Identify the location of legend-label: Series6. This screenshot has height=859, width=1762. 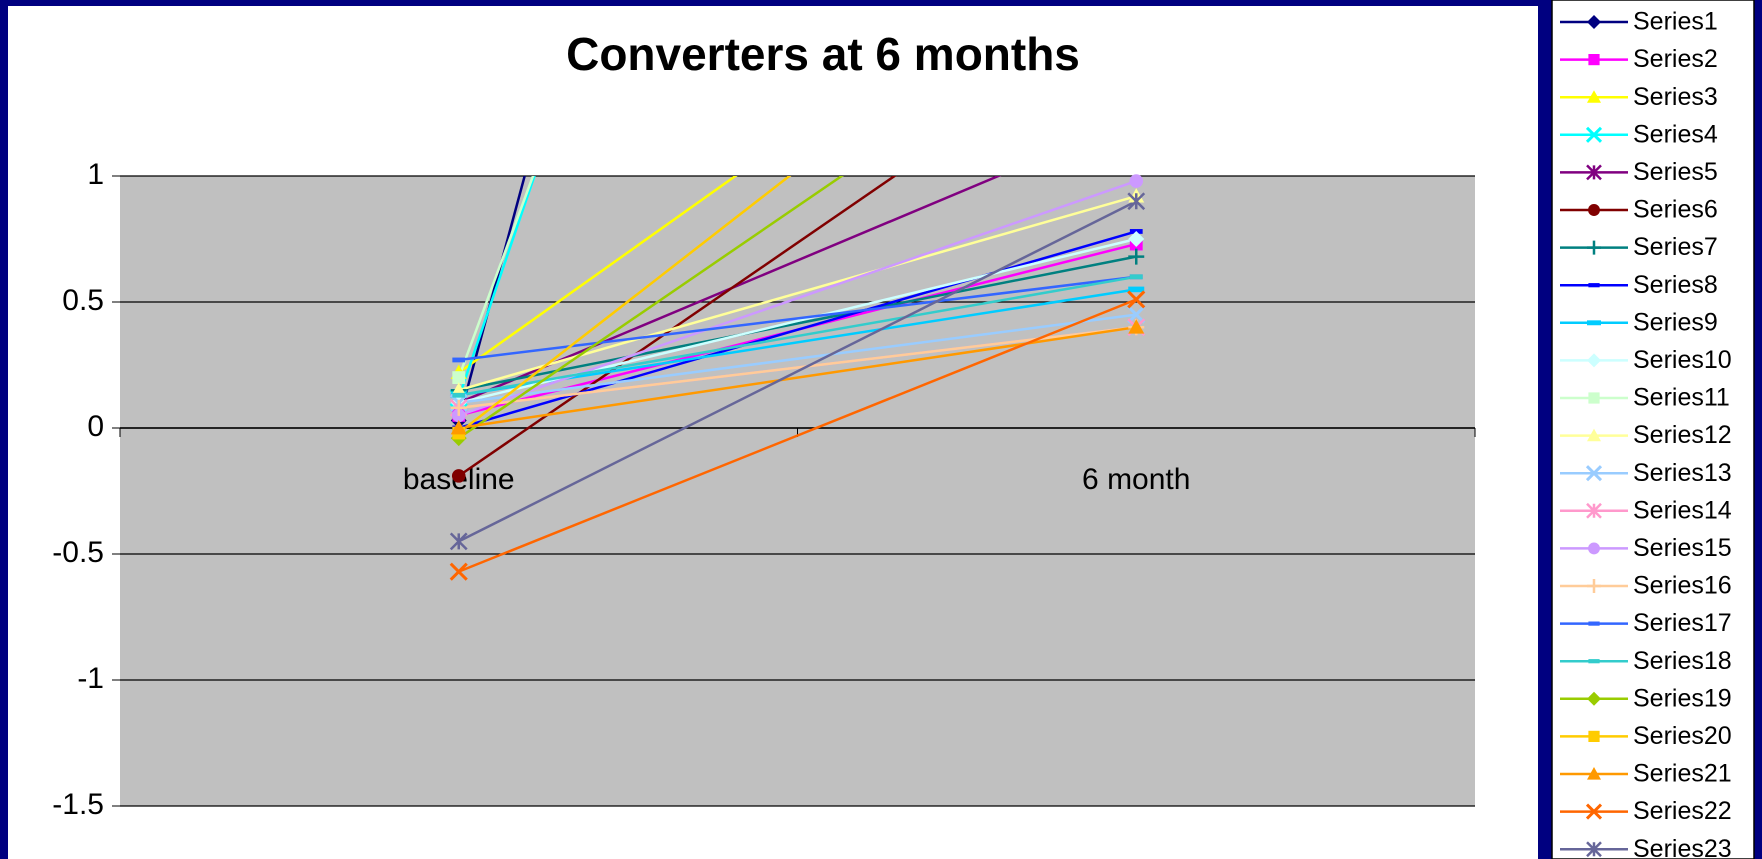
(1675, 210).